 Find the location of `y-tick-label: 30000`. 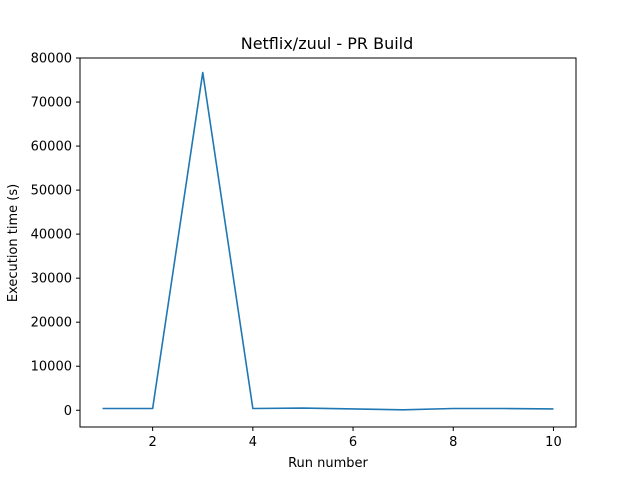

y-tick-label: 30000 is located at coordinates (51, 279).